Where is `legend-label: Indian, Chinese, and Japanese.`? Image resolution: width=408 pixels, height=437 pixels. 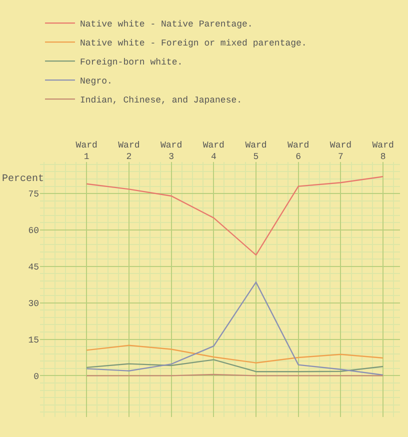
legend-label: Indian, Chinese, and Japanese. is located at coordinates (161, 101).